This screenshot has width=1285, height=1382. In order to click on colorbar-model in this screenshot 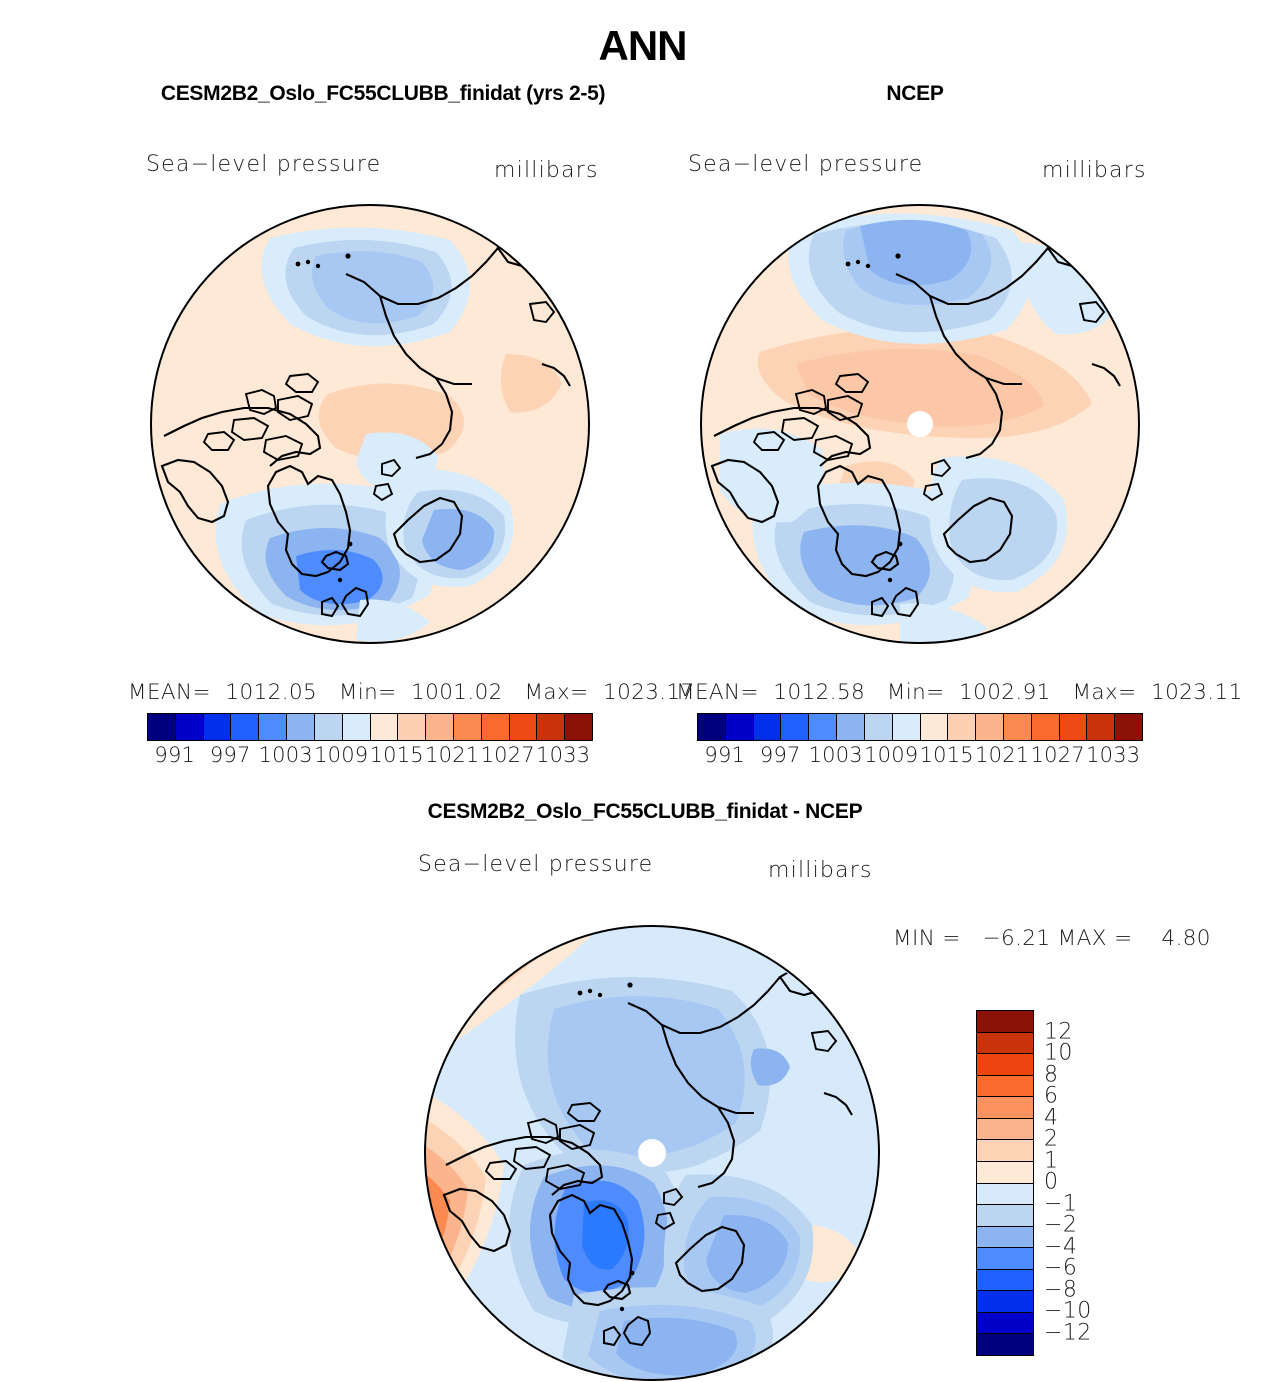, I will do `click(370, 727)`.